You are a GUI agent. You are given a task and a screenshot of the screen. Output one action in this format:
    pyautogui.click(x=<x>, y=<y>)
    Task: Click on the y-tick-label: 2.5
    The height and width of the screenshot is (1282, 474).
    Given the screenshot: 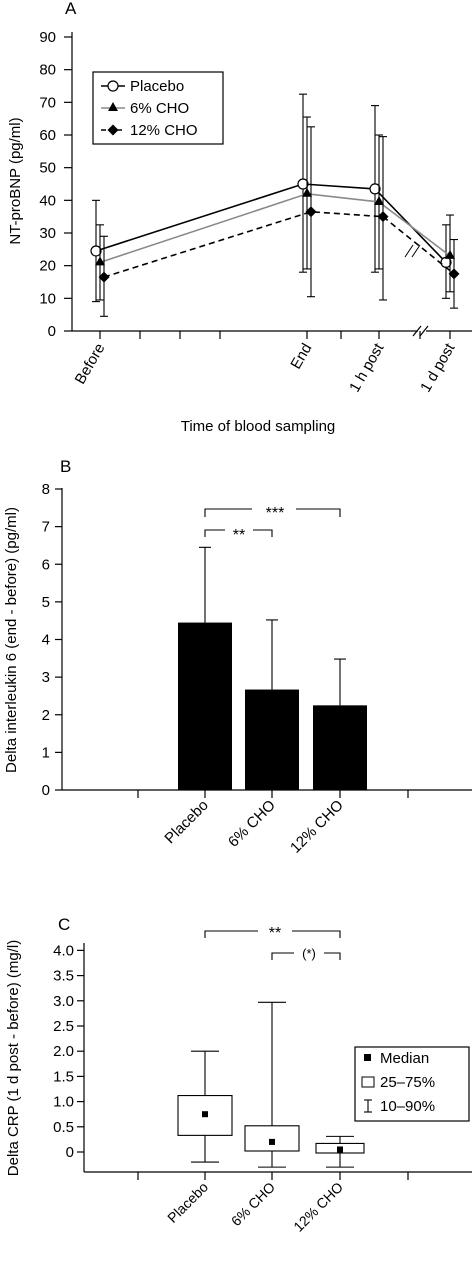 What is the action you would take?
    pyautogui.click(x=63, y=1026)
    